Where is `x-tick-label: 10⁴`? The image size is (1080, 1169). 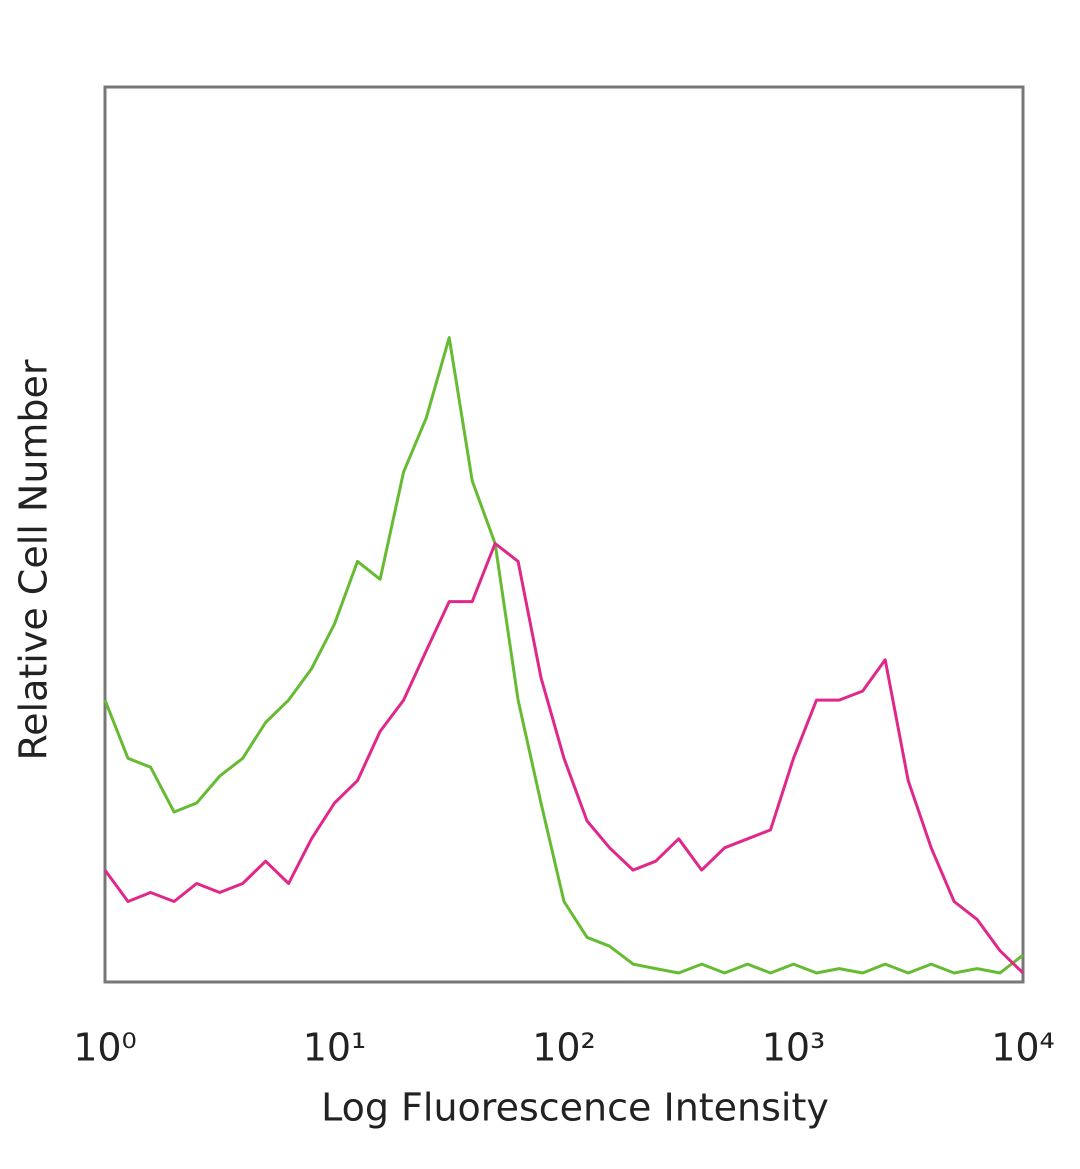
x-tick-label: 10⁴ is located at coordinates (1023, 1048).